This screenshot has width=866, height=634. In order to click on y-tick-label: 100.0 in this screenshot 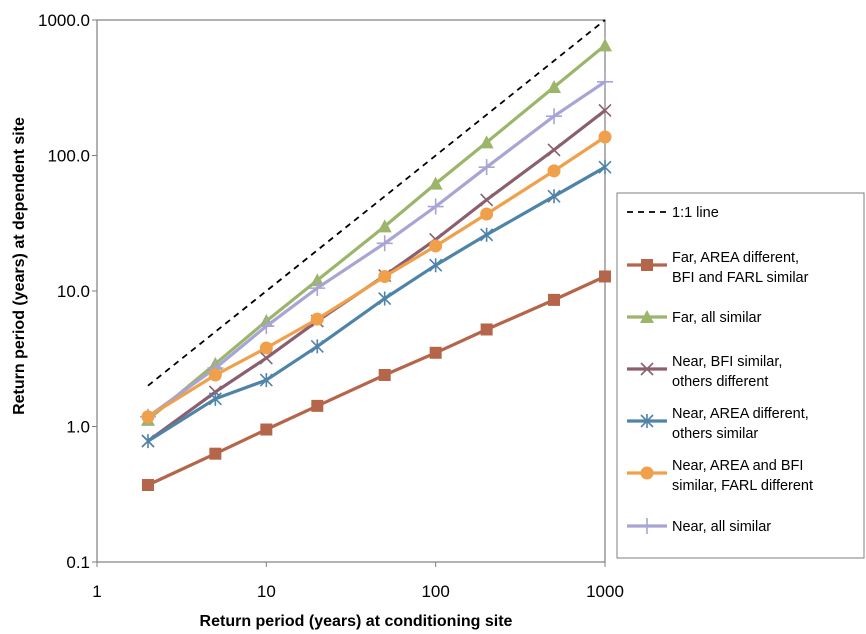, I will do `click(68, 156)`.